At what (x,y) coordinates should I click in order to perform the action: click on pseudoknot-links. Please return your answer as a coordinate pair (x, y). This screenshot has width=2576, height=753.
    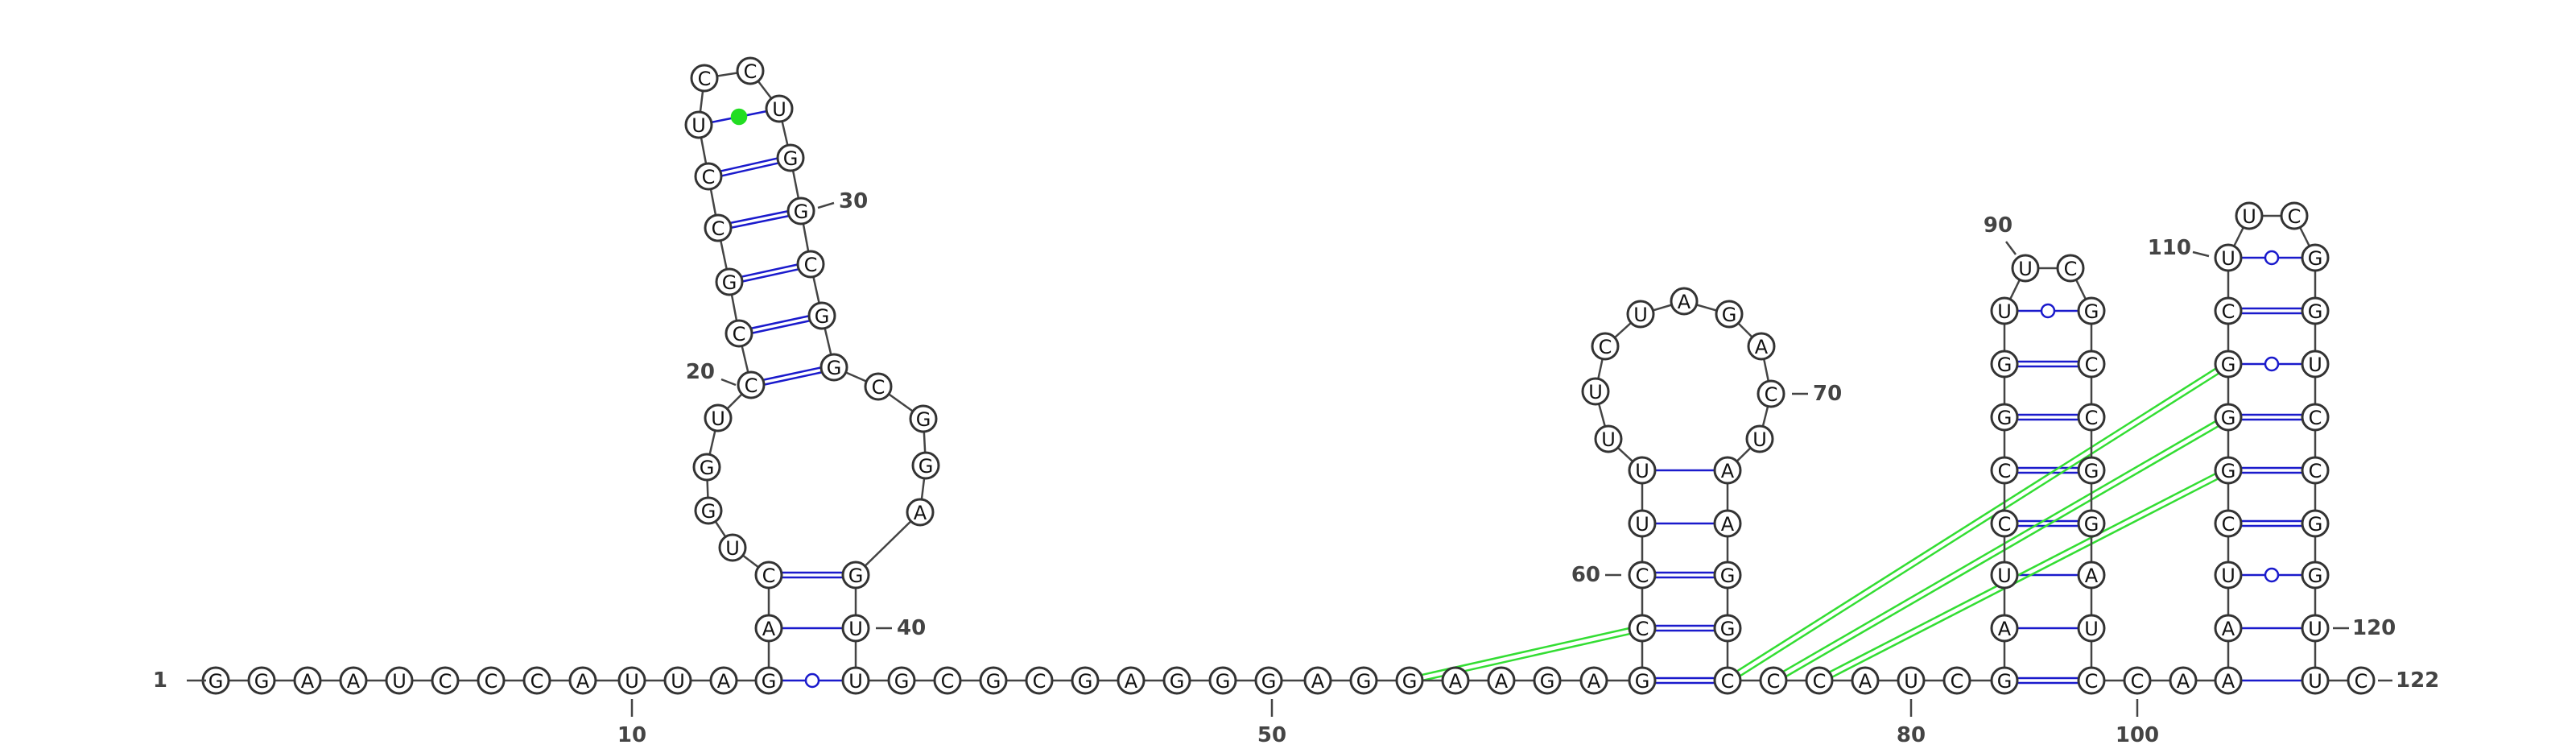
    Looking at the image, I should click on (1820, 524).